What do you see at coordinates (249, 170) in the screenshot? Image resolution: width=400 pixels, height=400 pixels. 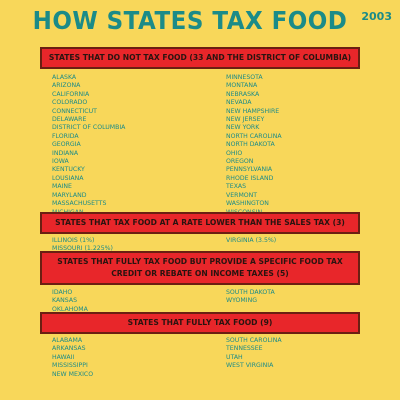 I see `state-name: PENNSYLVANIA` at bounding box center [249, 170].